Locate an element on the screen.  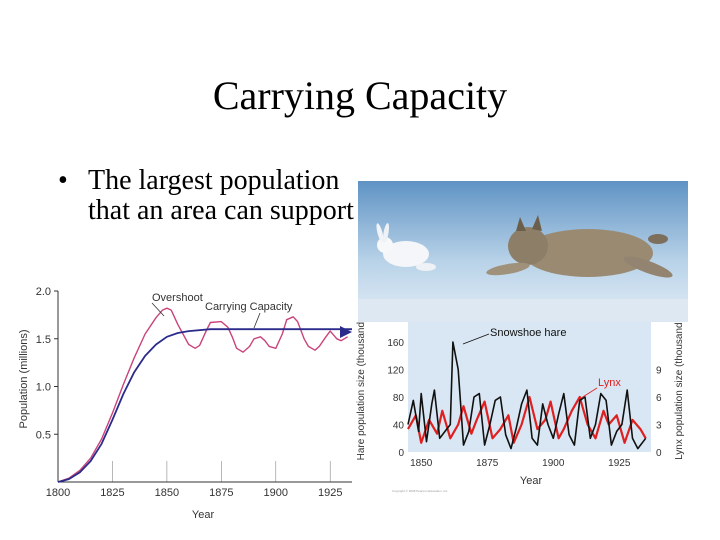
chart1-y-tick-label: 1.0 is located at coordinates (43, 388).